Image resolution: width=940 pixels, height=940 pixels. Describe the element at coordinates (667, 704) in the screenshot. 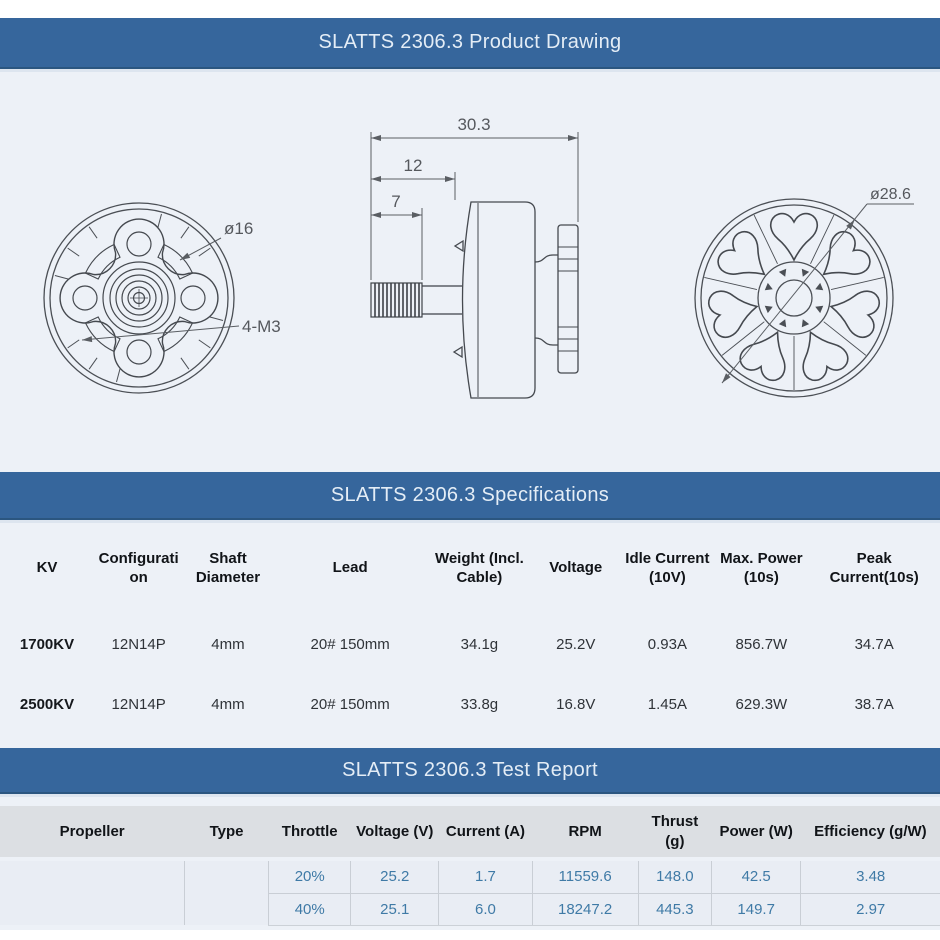

I see `spec-cell-idle-current: 1.45A` at that location.